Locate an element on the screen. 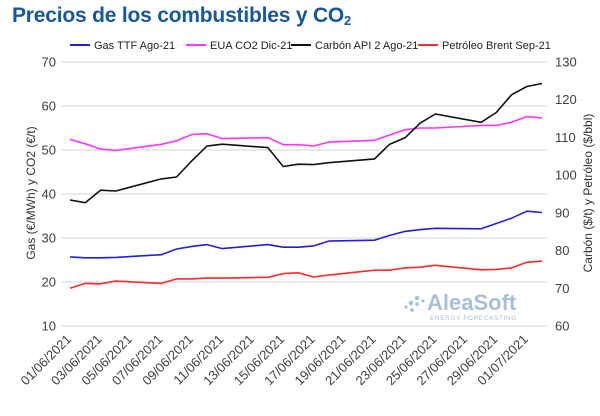  right-tick-label: 80 is located at coordinates (562, 250).